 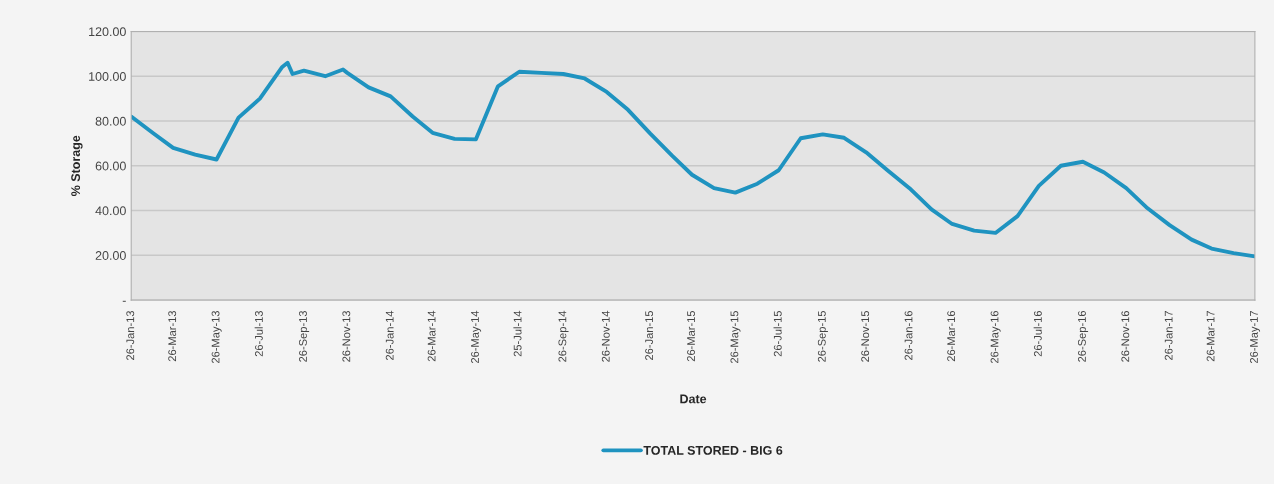 I want to click on x-tick-label: 26-Sep-14, so click(x=563, y=336).